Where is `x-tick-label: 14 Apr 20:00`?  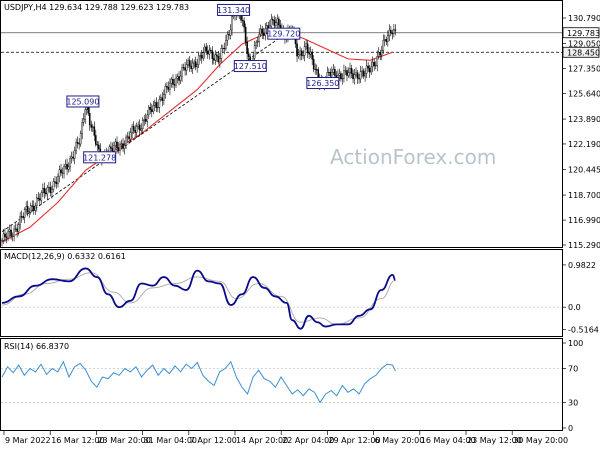
x-tick-label: 14 Apr 20:00 is located at coordinates (262, 440).